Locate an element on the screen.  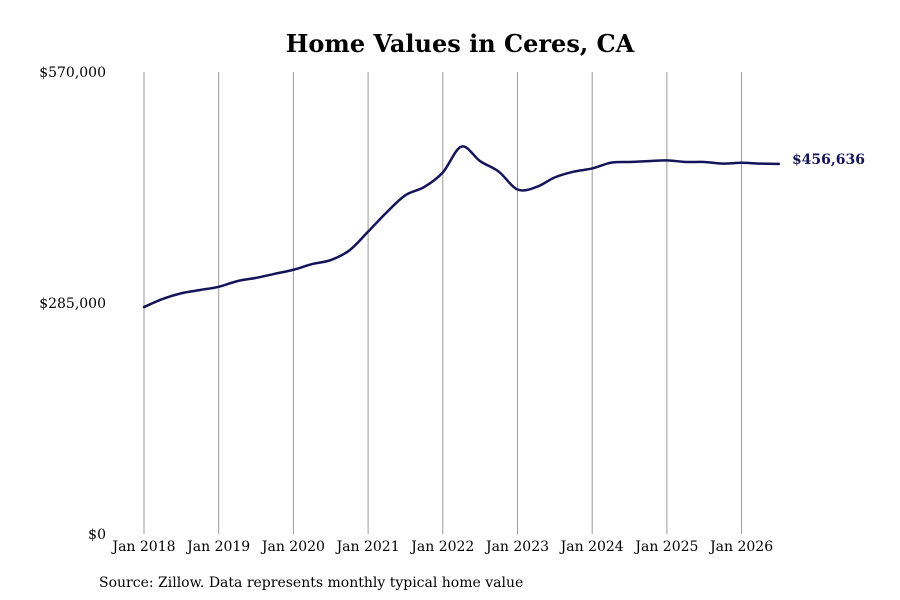
x-tick-label: Jan 2022 is located at coordinates (441, 547).